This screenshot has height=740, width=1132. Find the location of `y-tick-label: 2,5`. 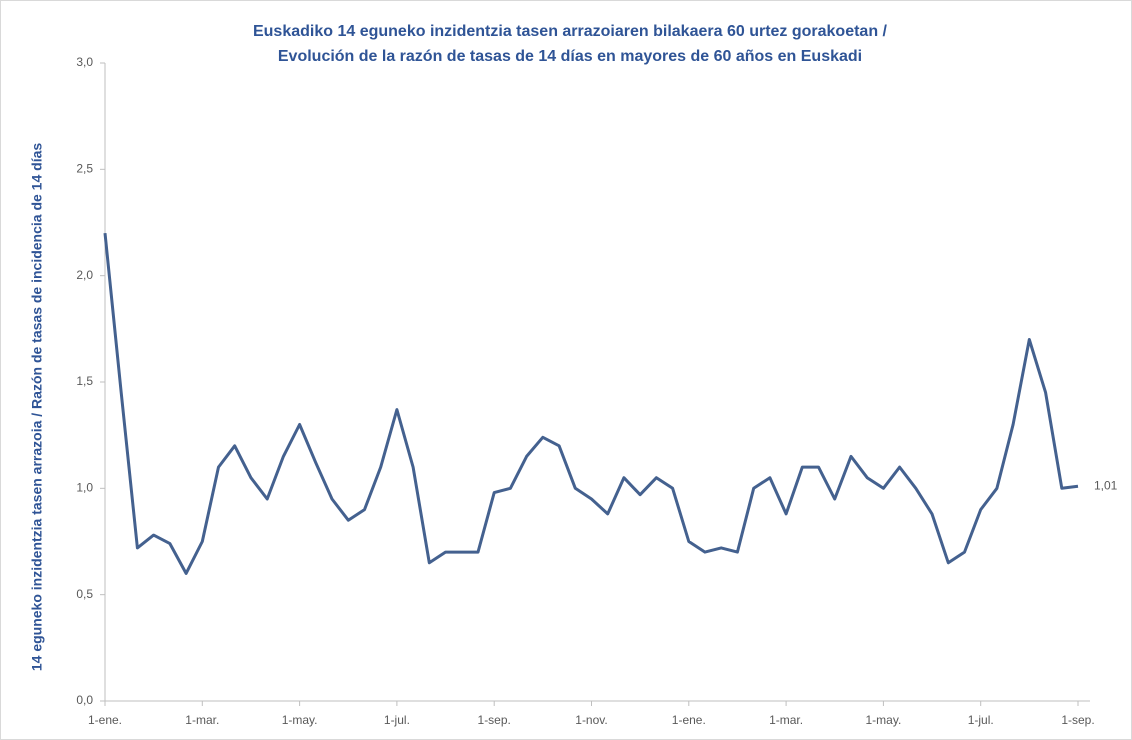

y-tick-label: 2,5 is located at coordinates (84, 169).